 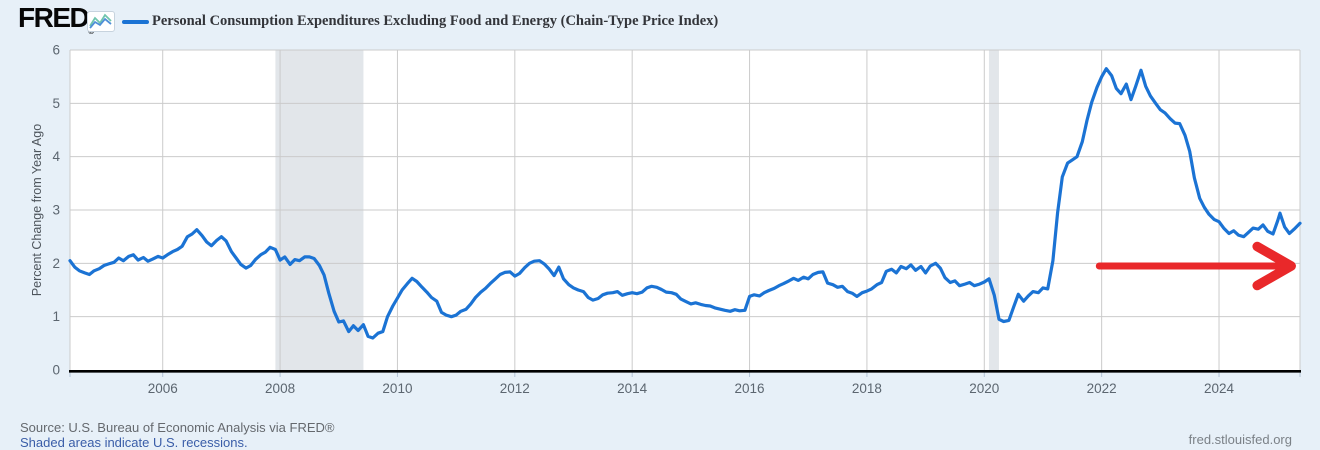 I want to click on x-tick-label: 2024, so click(x=1219, y=388).